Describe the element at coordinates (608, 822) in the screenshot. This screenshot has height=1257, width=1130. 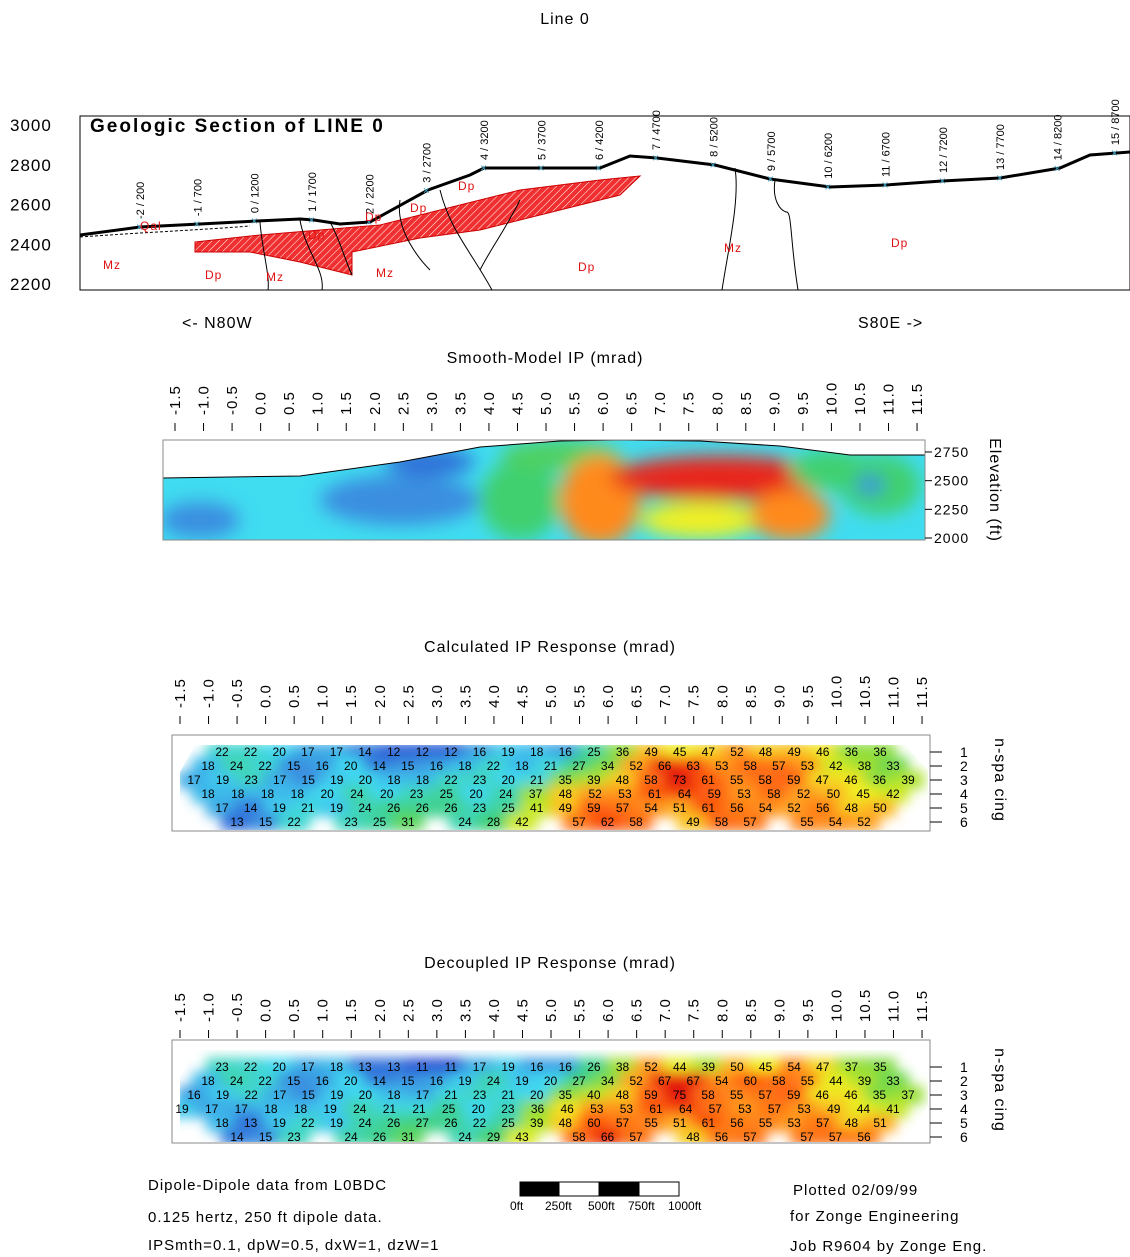
I see `value-label: 62` at that location.